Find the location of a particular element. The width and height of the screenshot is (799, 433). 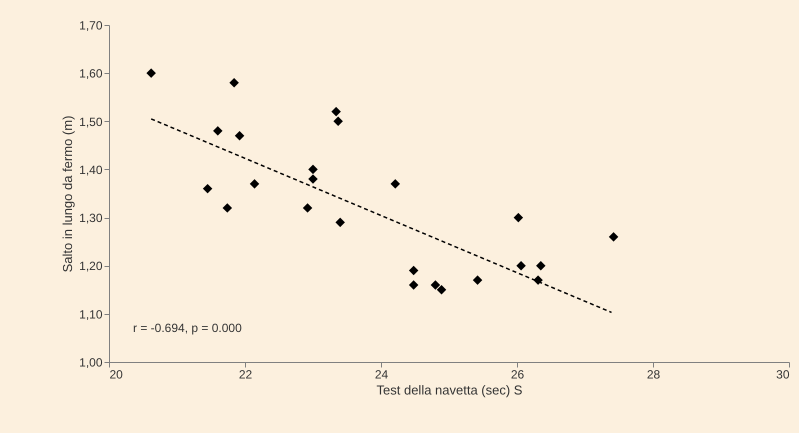

y-tick-label: 1,60 is located at coordinates (91, 73).